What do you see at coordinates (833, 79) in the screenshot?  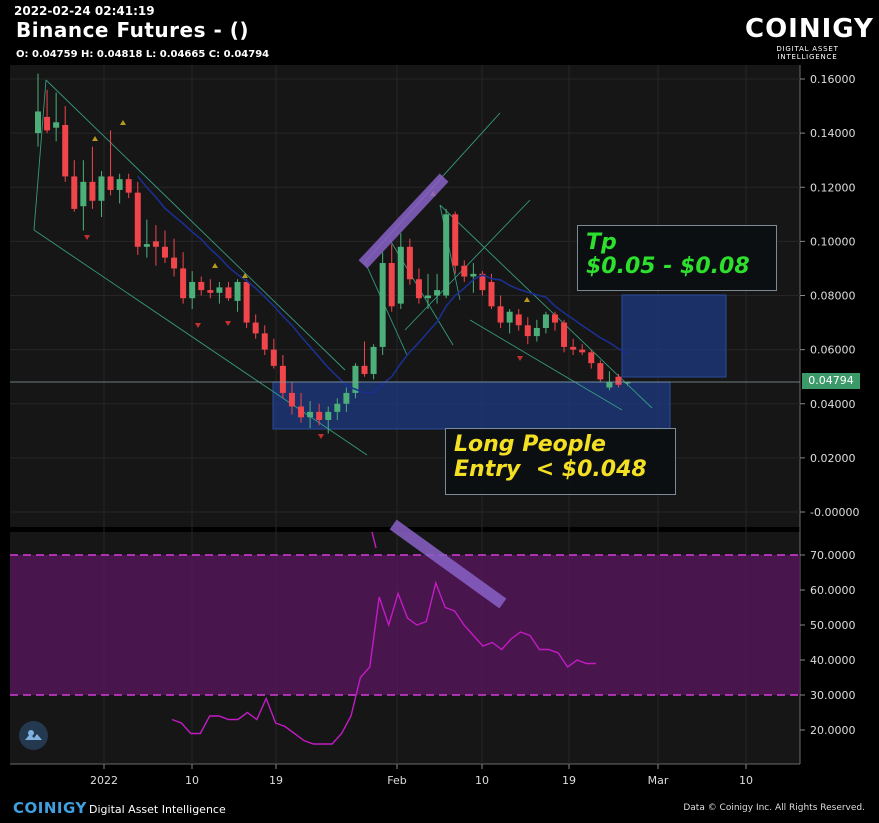 I see `y-tick-label: 0.16000` at bounding box center [833, 79].